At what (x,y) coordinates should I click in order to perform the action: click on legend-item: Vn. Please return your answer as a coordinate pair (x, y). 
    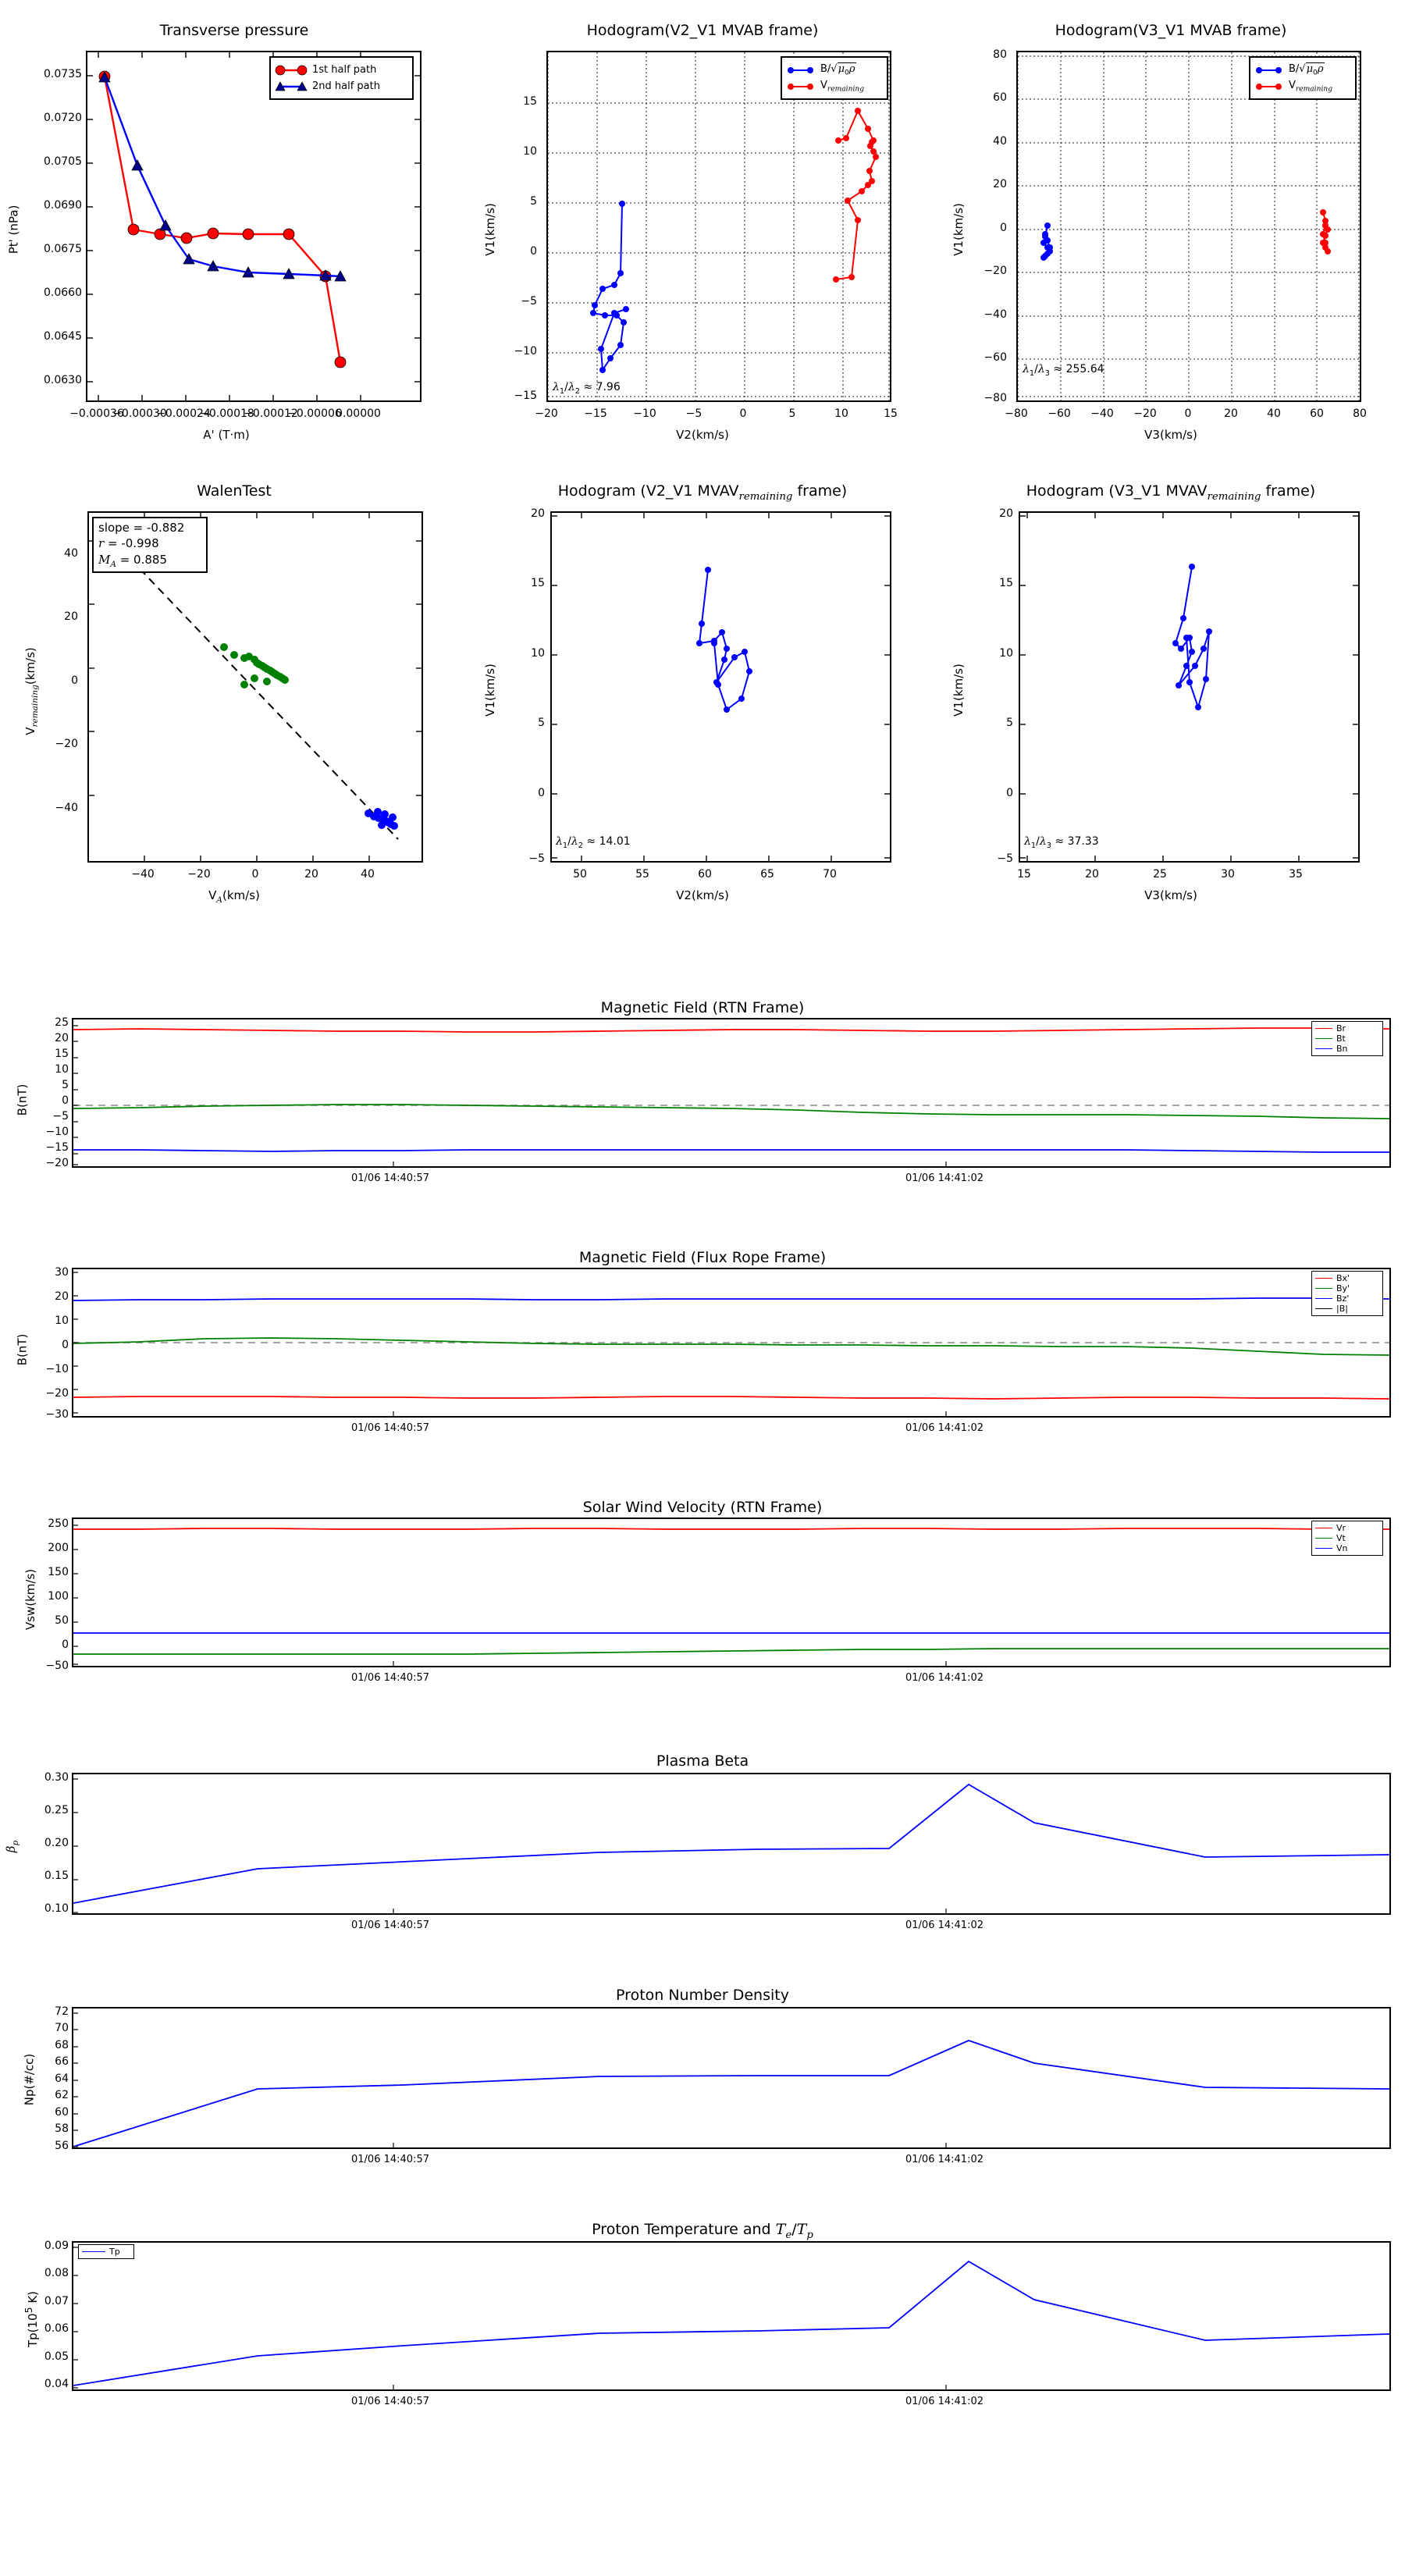
    Looking at the image, I should click on (1347, 1548).